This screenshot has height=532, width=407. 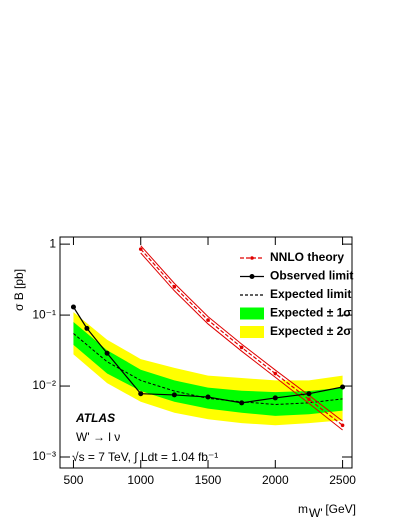 What do you see at coordinates (98, 437) in the screenshot?
I see `process-label: W' → l ν` at bounding box center [98, 437].